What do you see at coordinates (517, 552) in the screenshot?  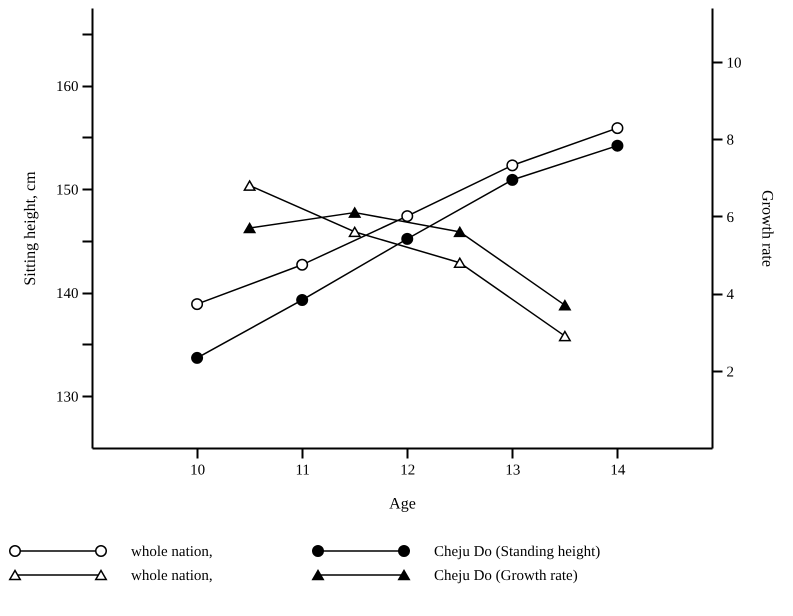 I see `legend-label: Cheju Do (Standing height)` at bounding box center [517, 552].